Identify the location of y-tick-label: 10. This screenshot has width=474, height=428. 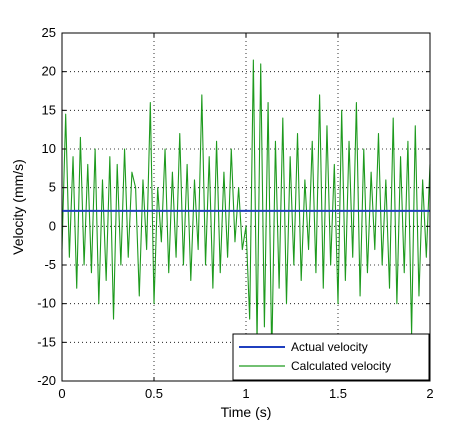
(49, 148).